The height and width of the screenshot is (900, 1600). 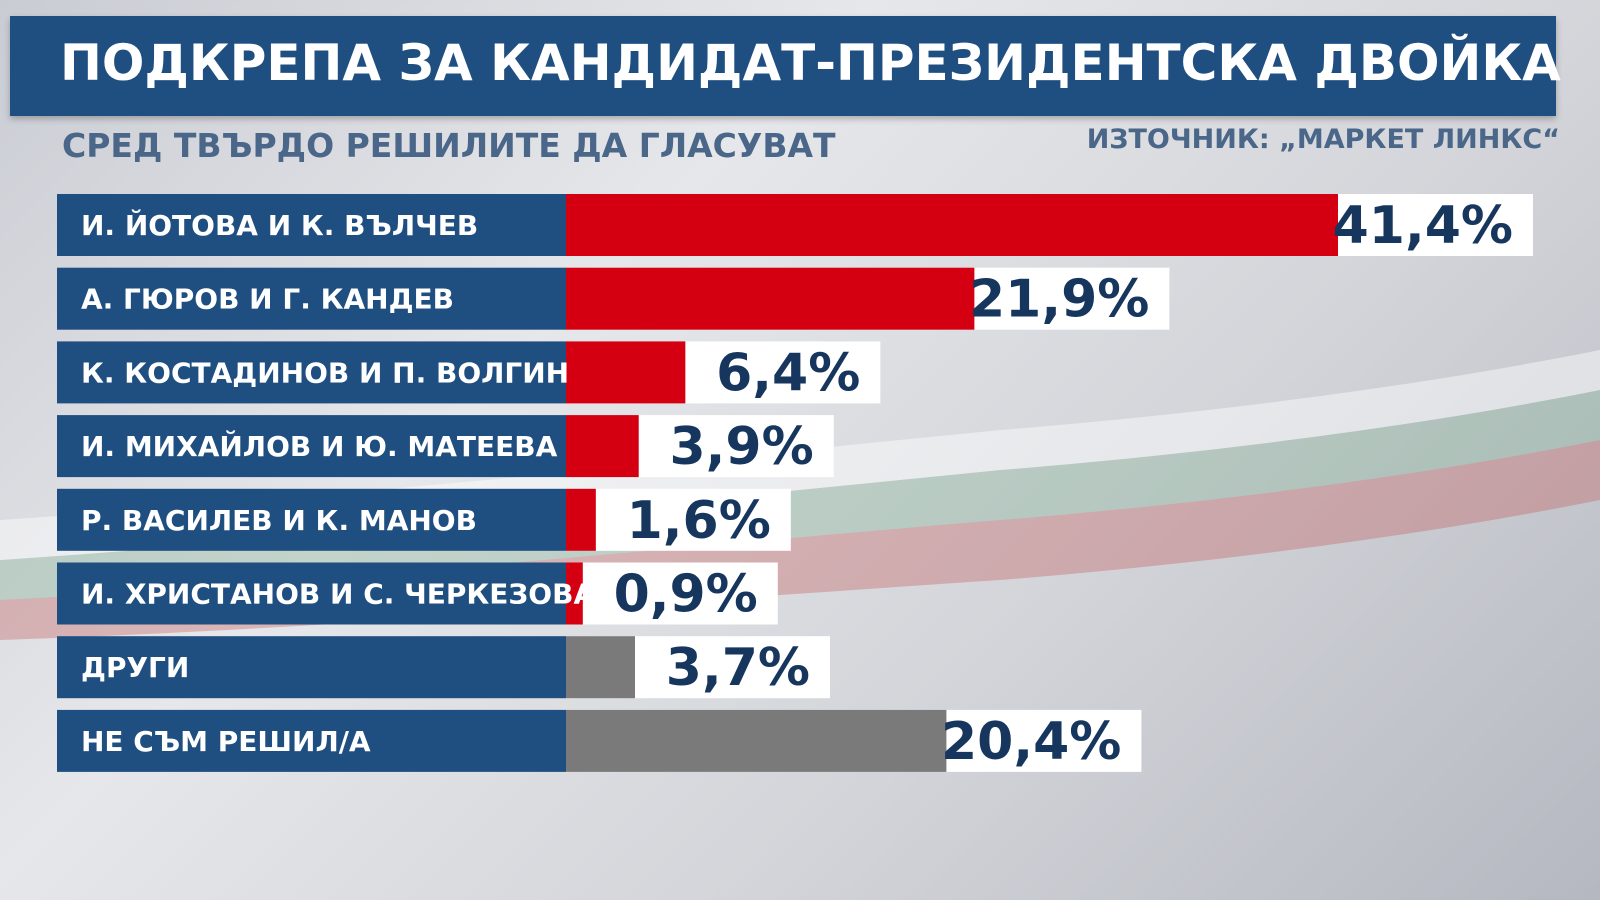 I want to click on category-label: А. ГЮРОВ И Г. КАНДЕВ, so click(x=267, y=299).